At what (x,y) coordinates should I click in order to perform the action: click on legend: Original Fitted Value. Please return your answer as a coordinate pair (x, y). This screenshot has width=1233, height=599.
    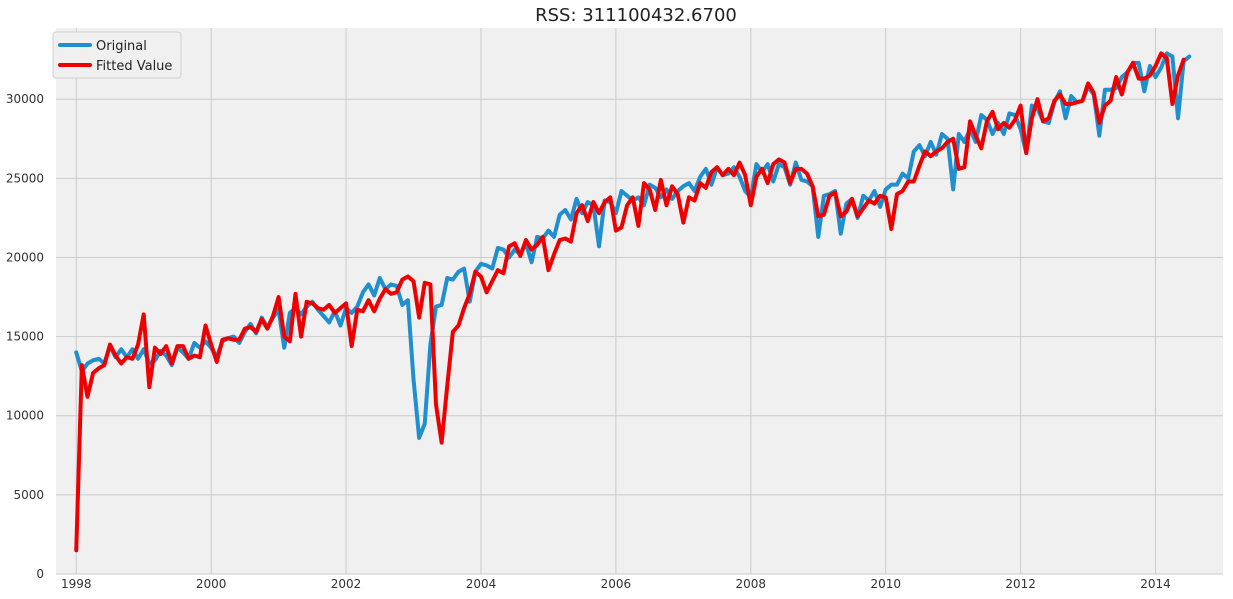
    Looking at the image, I should click on (117, 55).